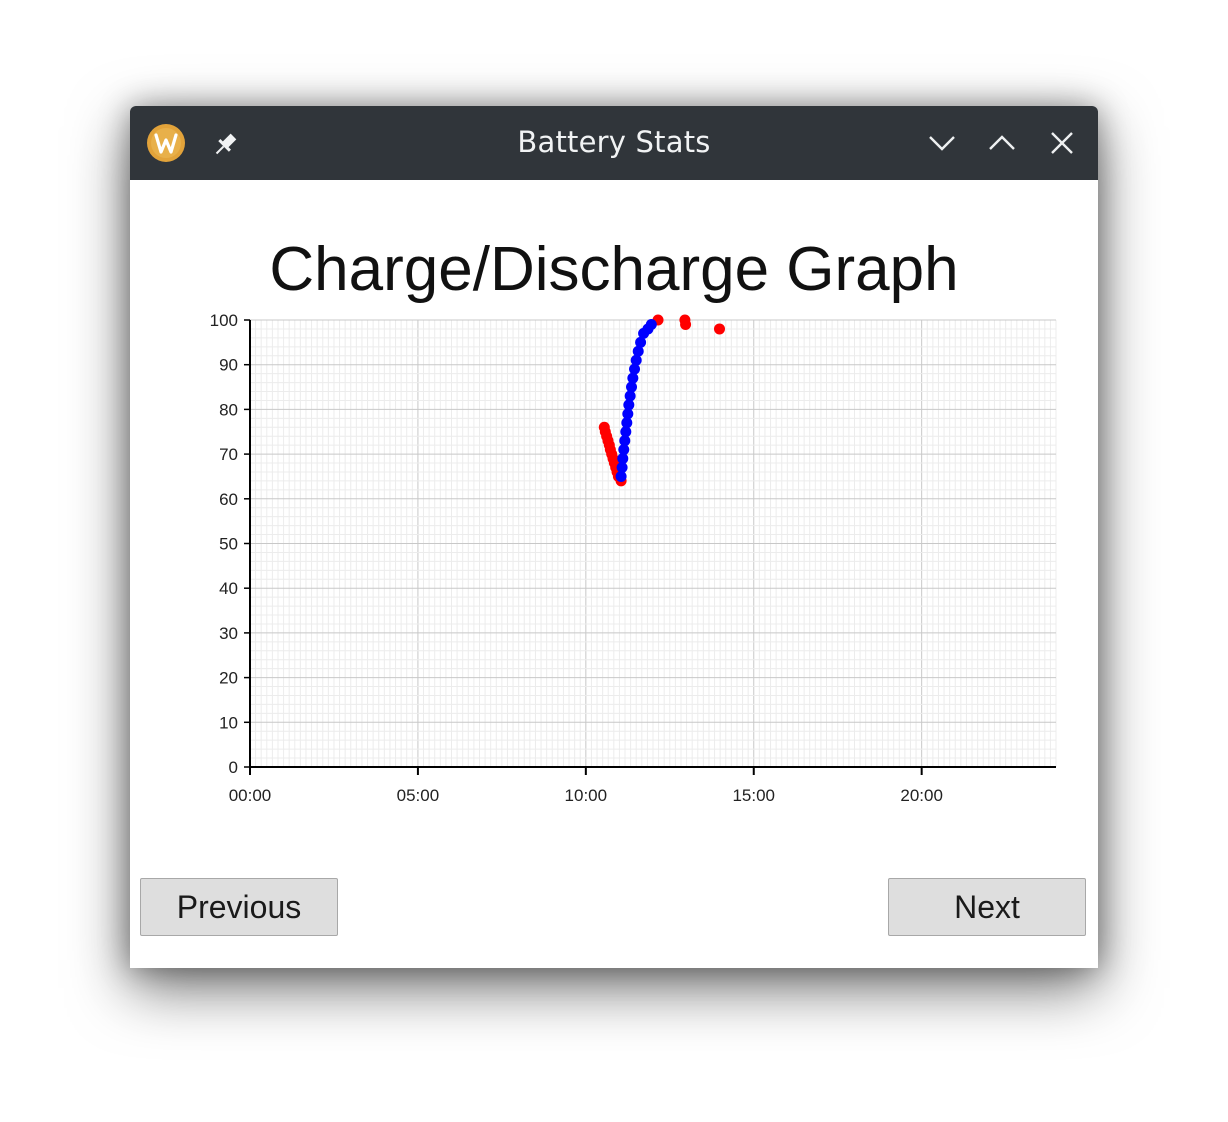 This screenshot has height=1122, width=1228. I want to click on y-tick-label: 30, so click(228, 633).